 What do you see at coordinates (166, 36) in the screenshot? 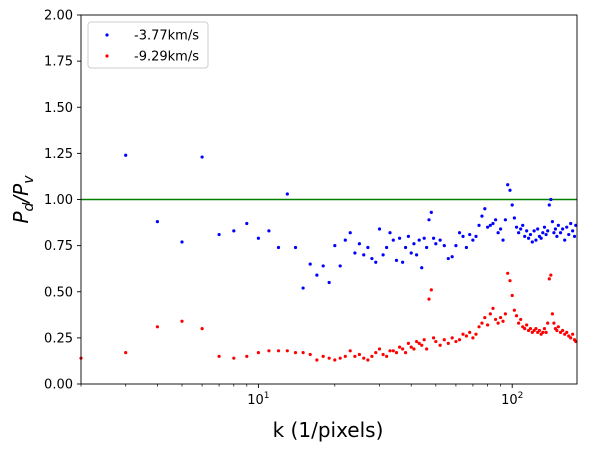
I see `legend-label: -3.77km/s` at bounding box center [166, 36].